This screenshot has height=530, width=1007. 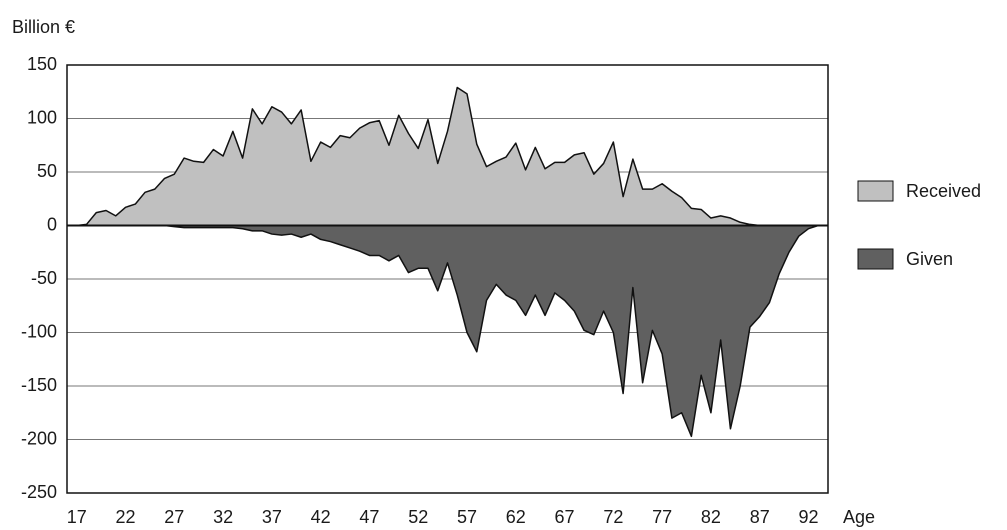 I want to click on legend-label: Received, so click(x=943, y=191).